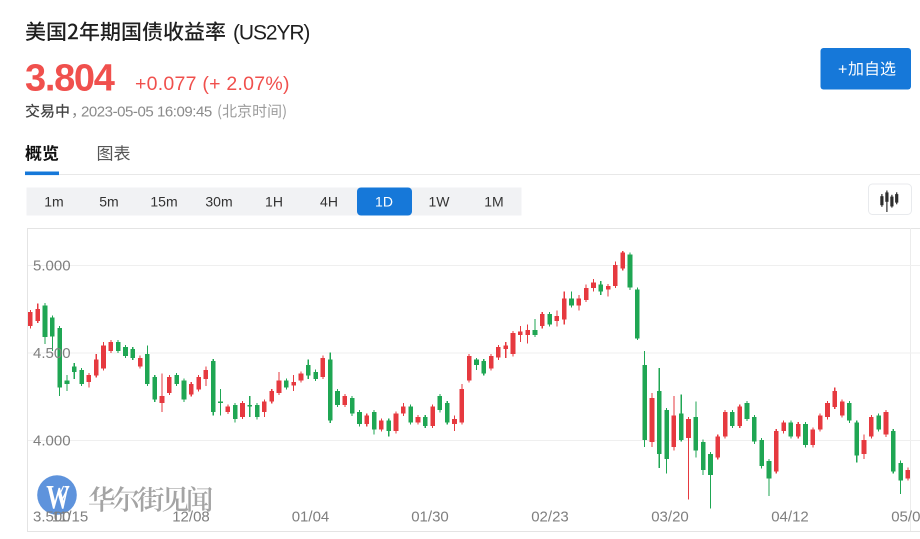  I want to click on svg-text: 4.000, so click(52, 440).